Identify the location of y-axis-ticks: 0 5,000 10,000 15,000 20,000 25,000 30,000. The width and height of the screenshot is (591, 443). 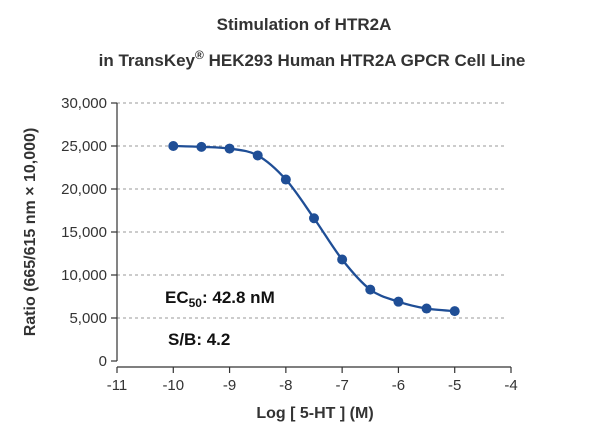
(89, 232).